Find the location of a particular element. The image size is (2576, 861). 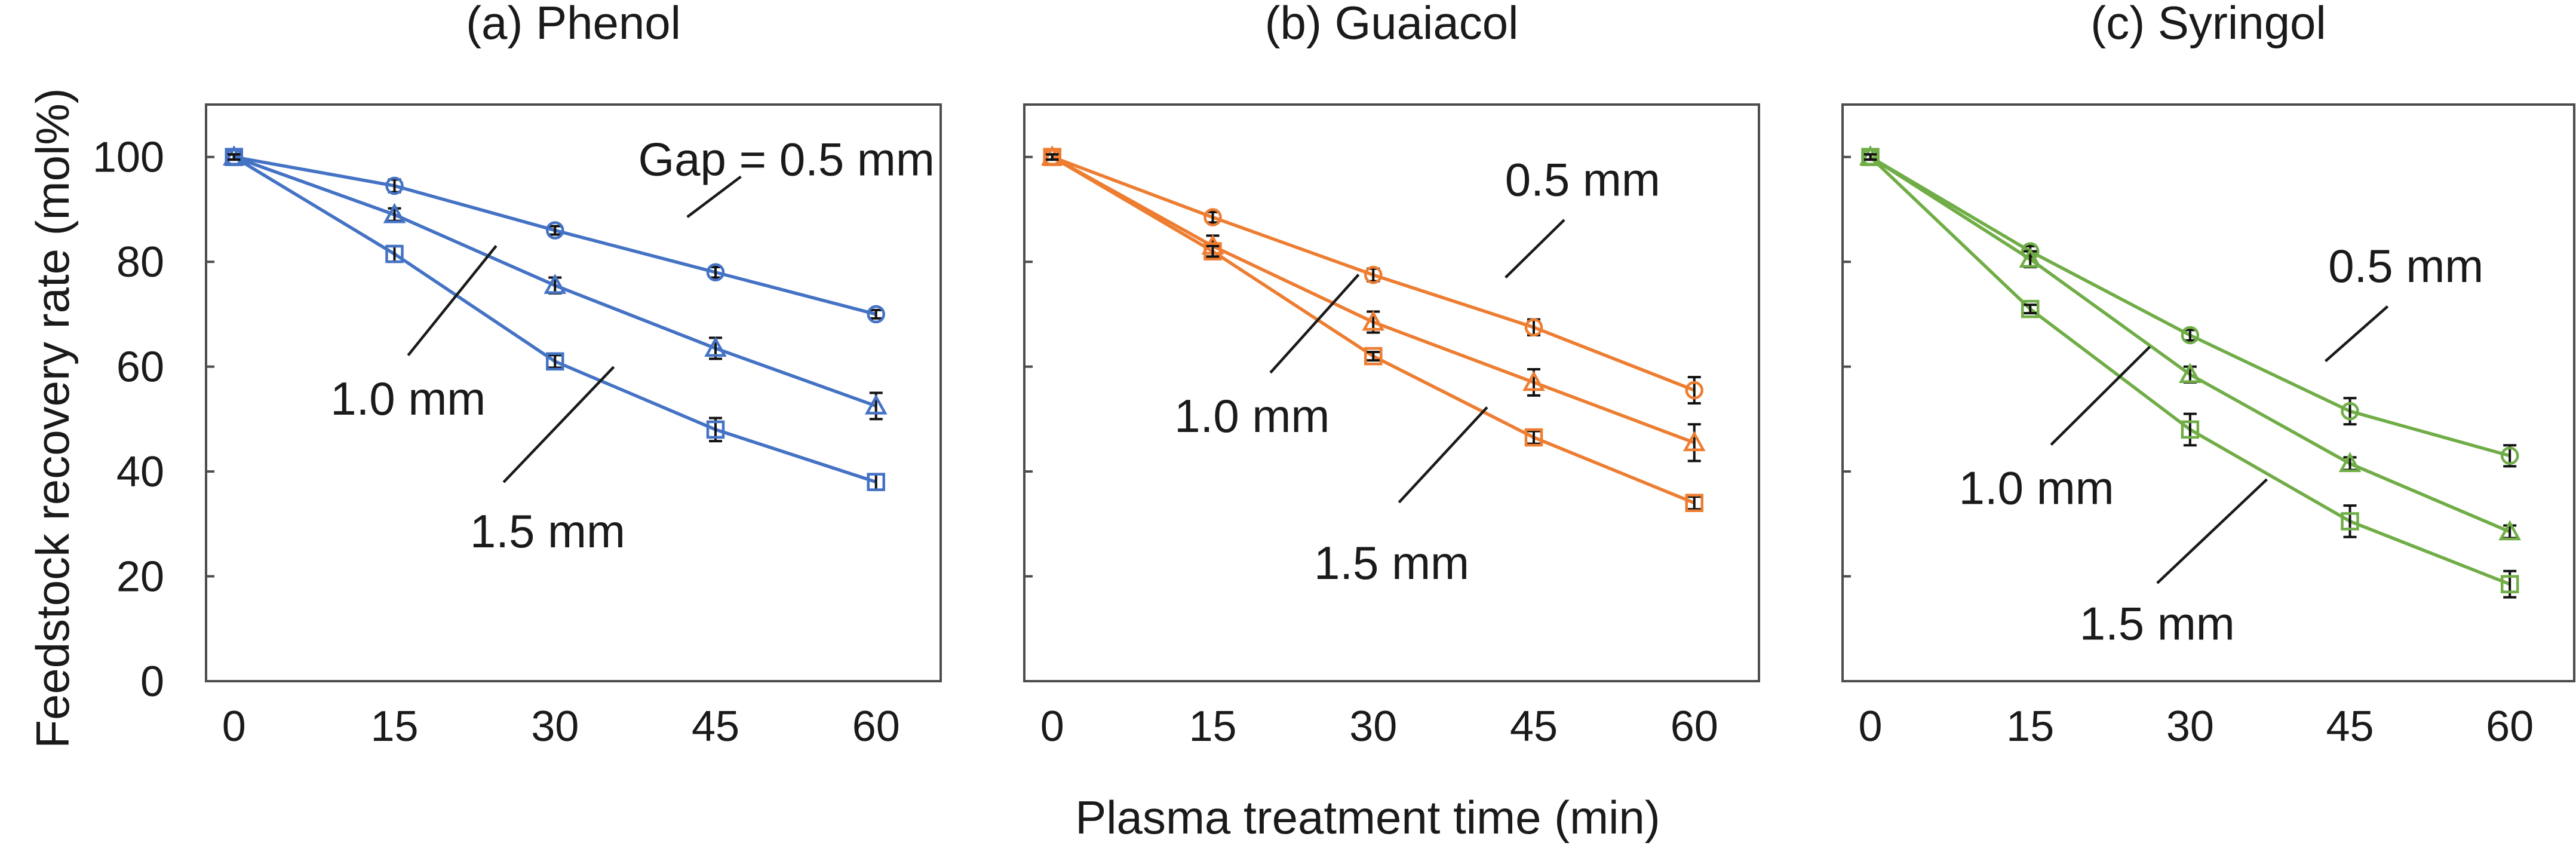

x-axis-label: Plasma treatment time (min) is located at coordinates (1367, 818).